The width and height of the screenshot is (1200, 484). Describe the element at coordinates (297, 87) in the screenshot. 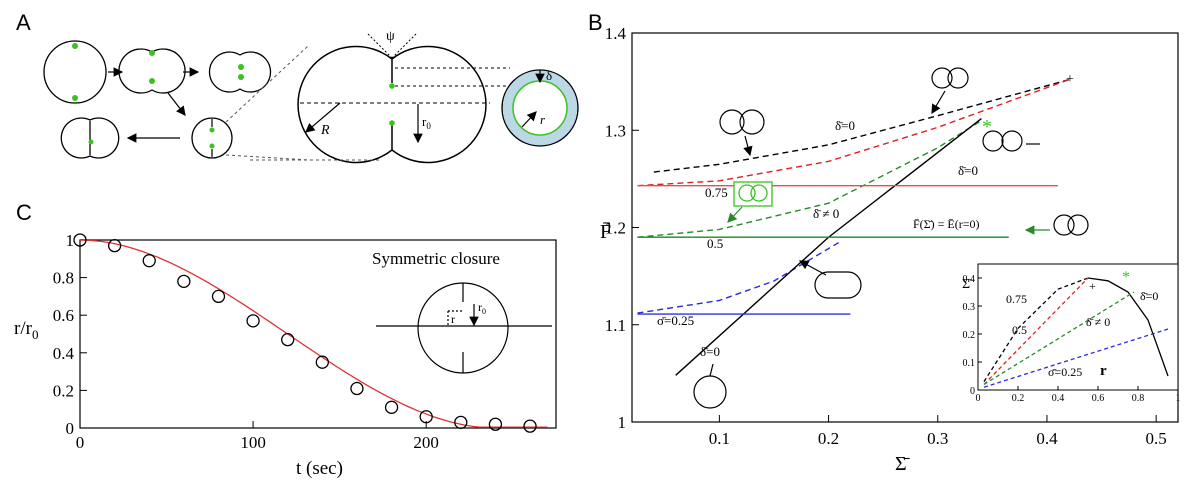

I see `panel-a: A ψ` at that location.